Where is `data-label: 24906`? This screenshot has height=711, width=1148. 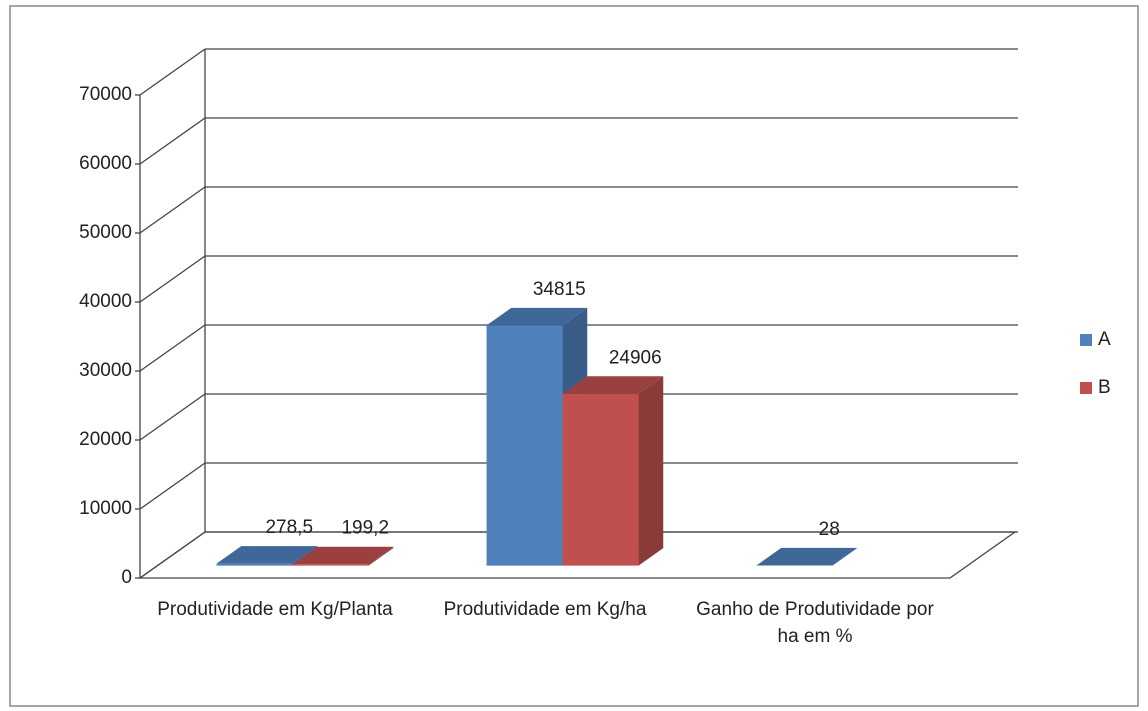
data-label: 24906 is located at coordinates (635, 357).